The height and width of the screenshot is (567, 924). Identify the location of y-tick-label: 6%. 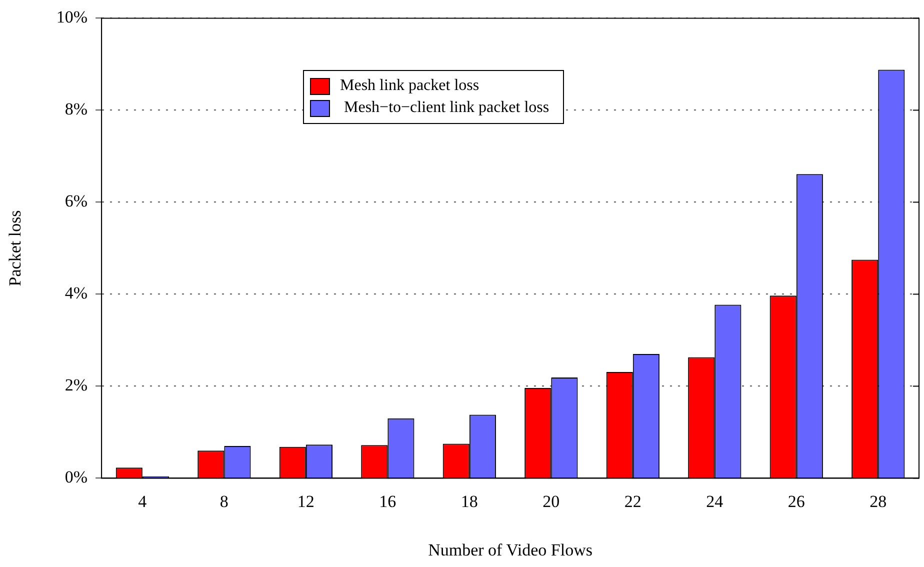
(76, 201).